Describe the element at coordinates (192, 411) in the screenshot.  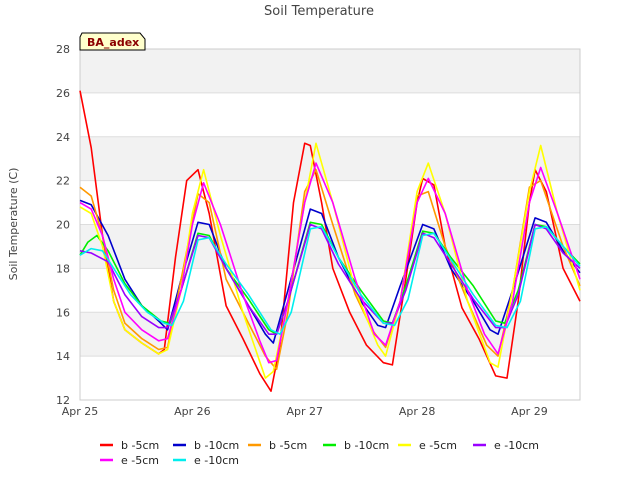
I see `x-tick-label: Apr 26` at that location.